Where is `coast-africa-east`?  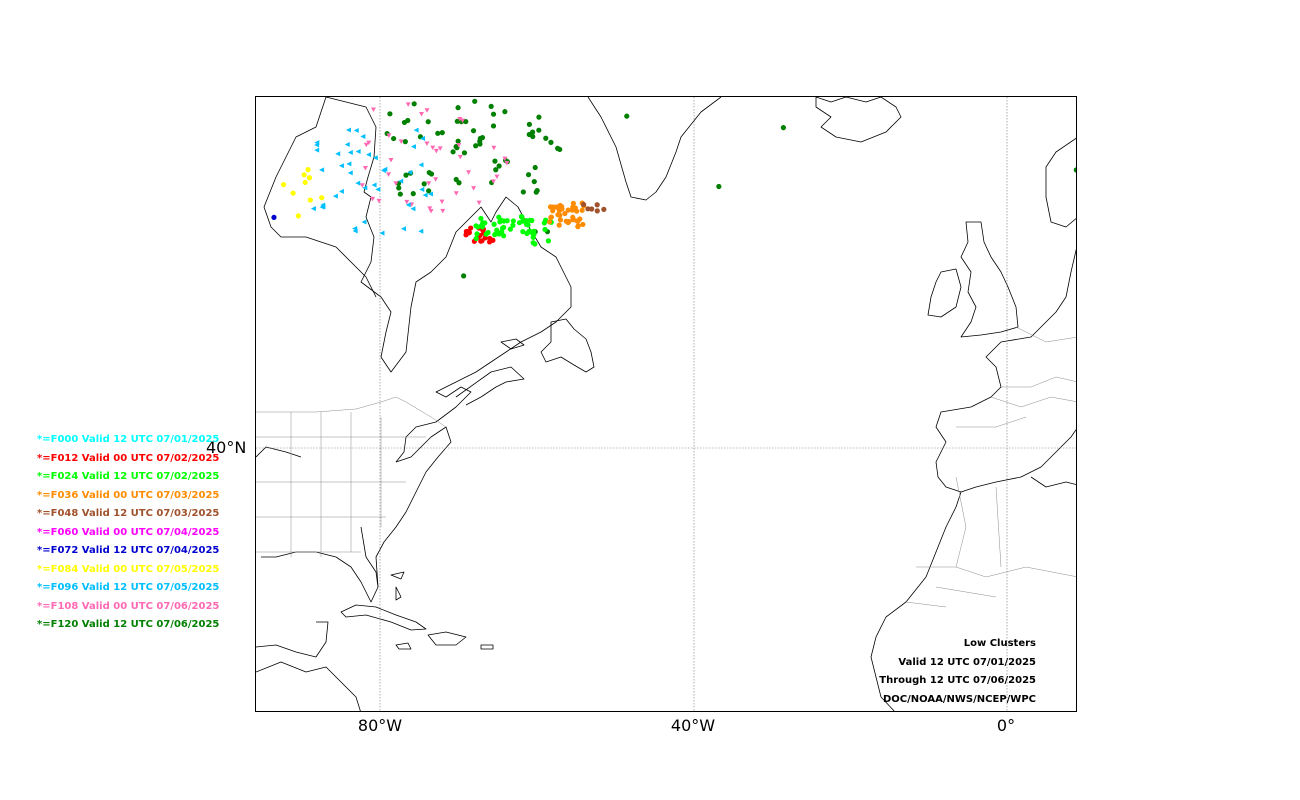
coast-africa-east is located at coordinates (1053, 482).